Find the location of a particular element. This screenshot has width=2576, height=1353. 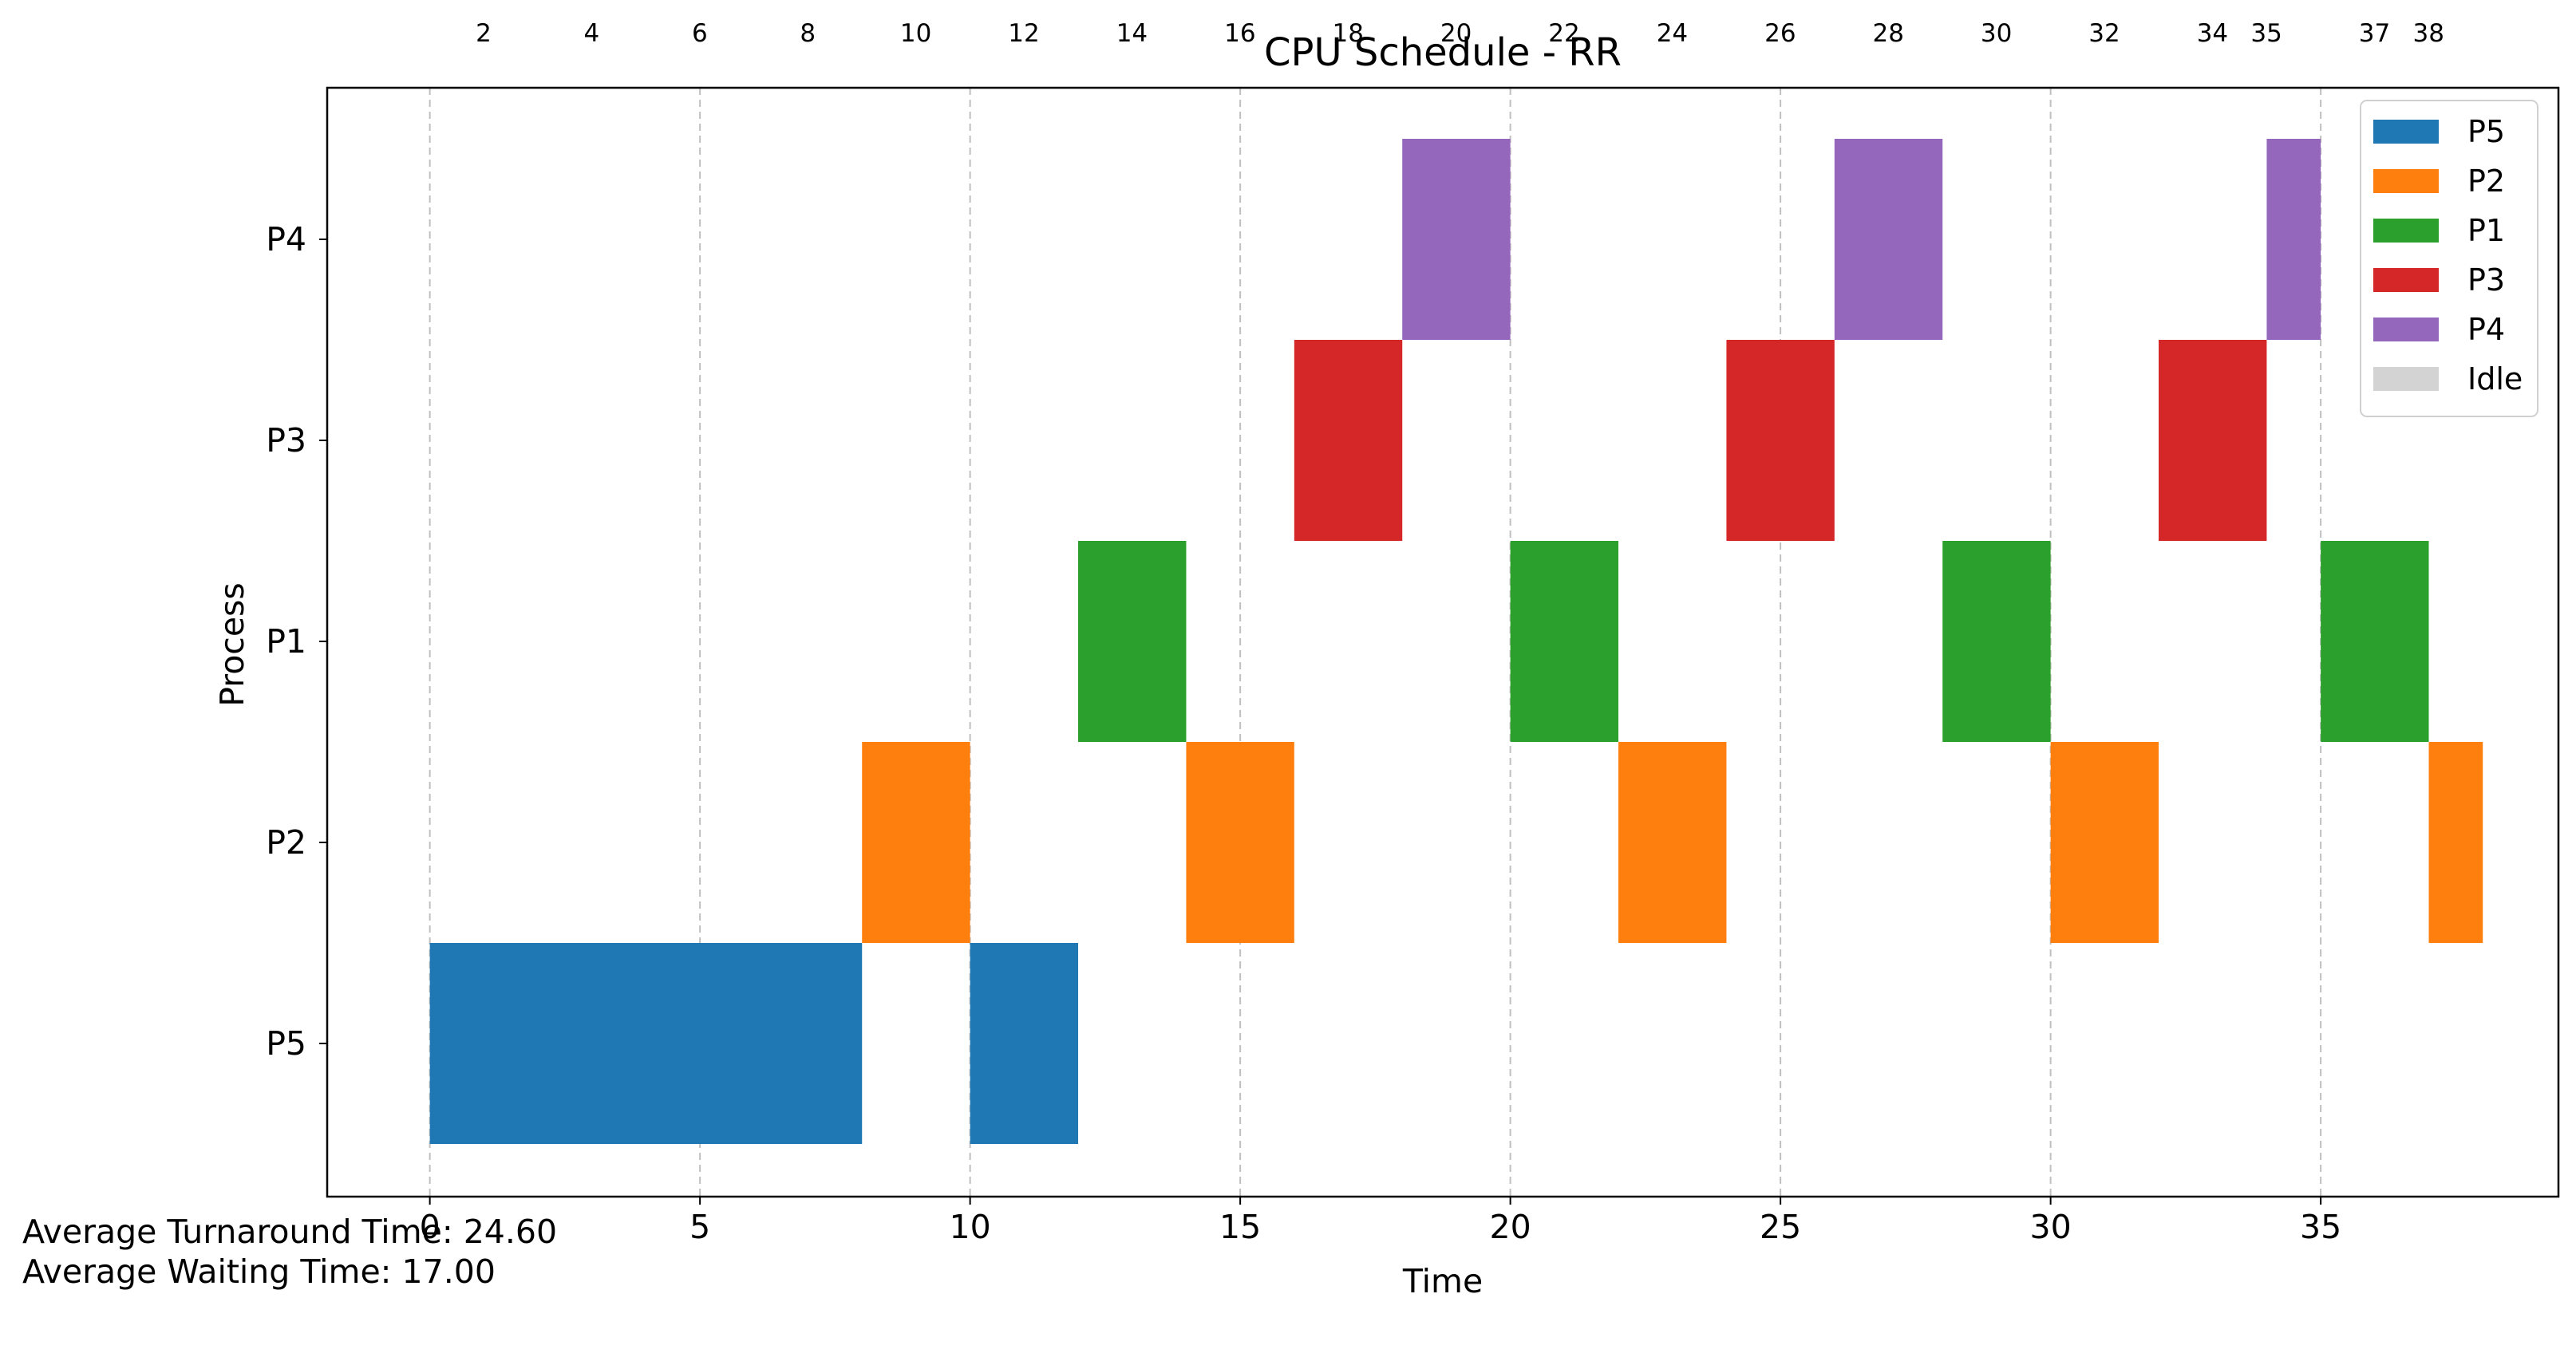

y-tick-label: P4 is located at coordinates (286, 239).